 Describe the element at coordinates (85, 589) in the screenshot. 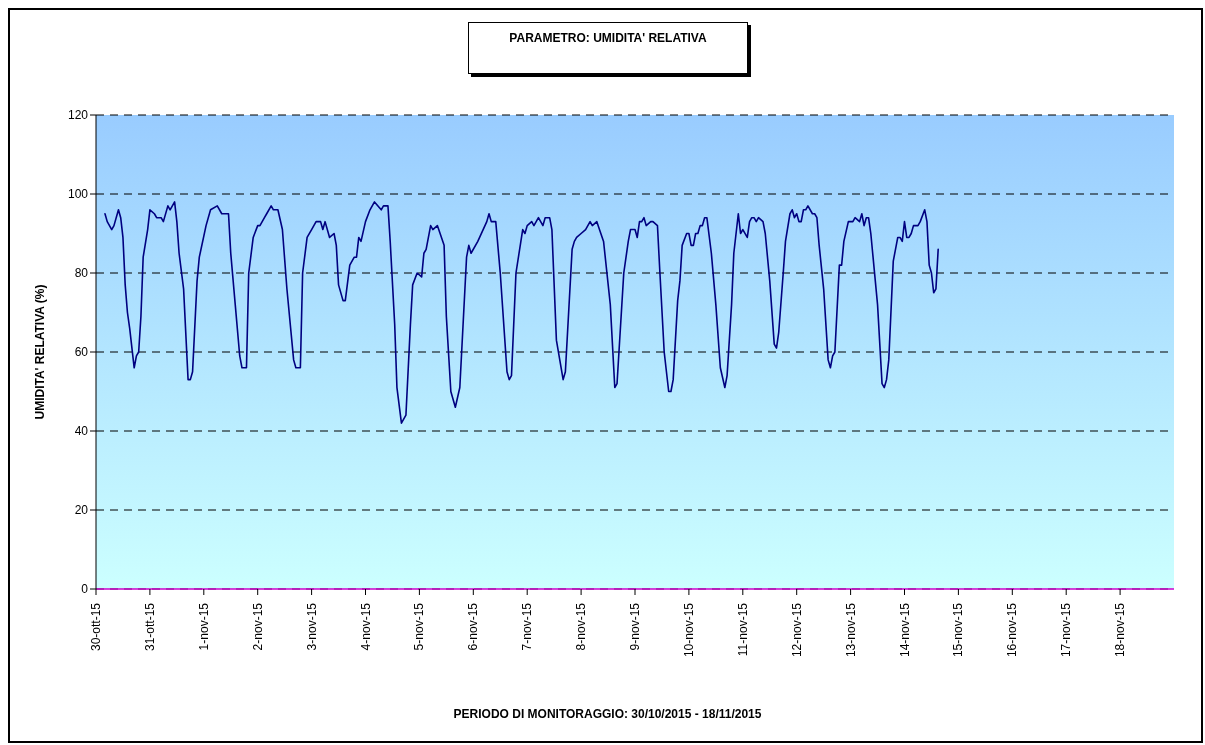

I see `y-tick-label: 0` at that location.